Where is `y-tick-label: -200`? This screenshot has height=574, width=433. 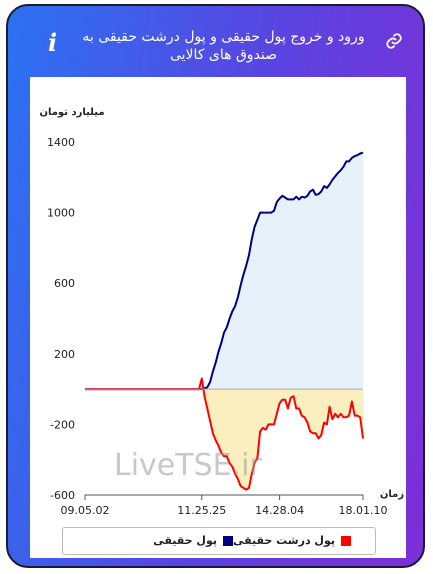
y-tick-label: -200 is located at coordinates (62, 424).